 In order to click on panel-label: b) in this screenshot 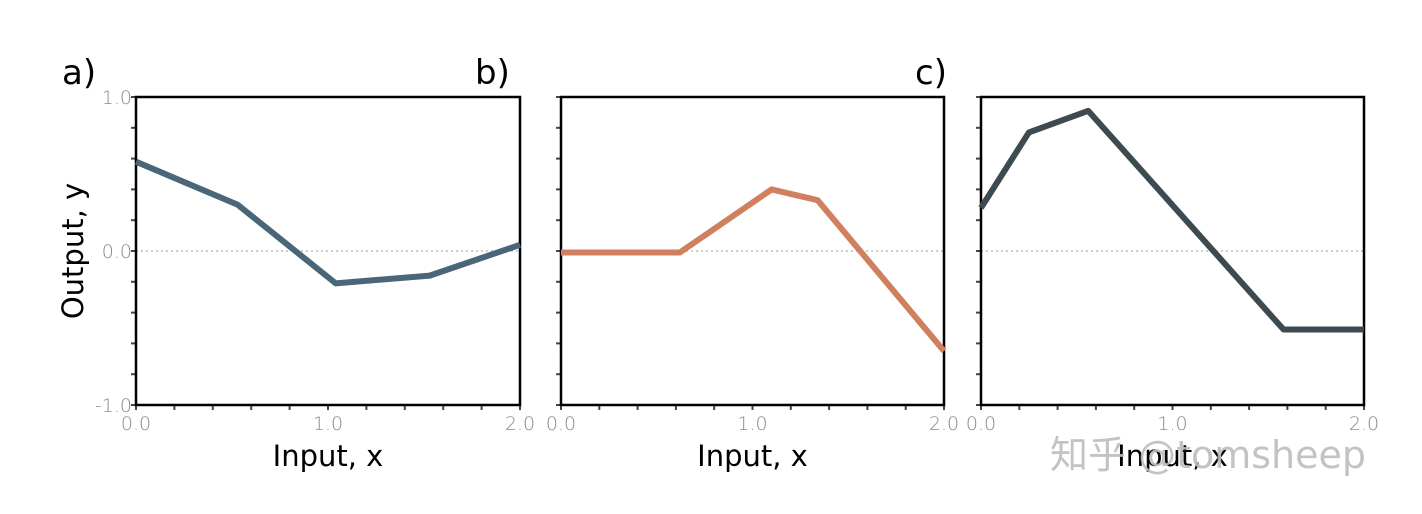, I will do `click(492, 73)`.